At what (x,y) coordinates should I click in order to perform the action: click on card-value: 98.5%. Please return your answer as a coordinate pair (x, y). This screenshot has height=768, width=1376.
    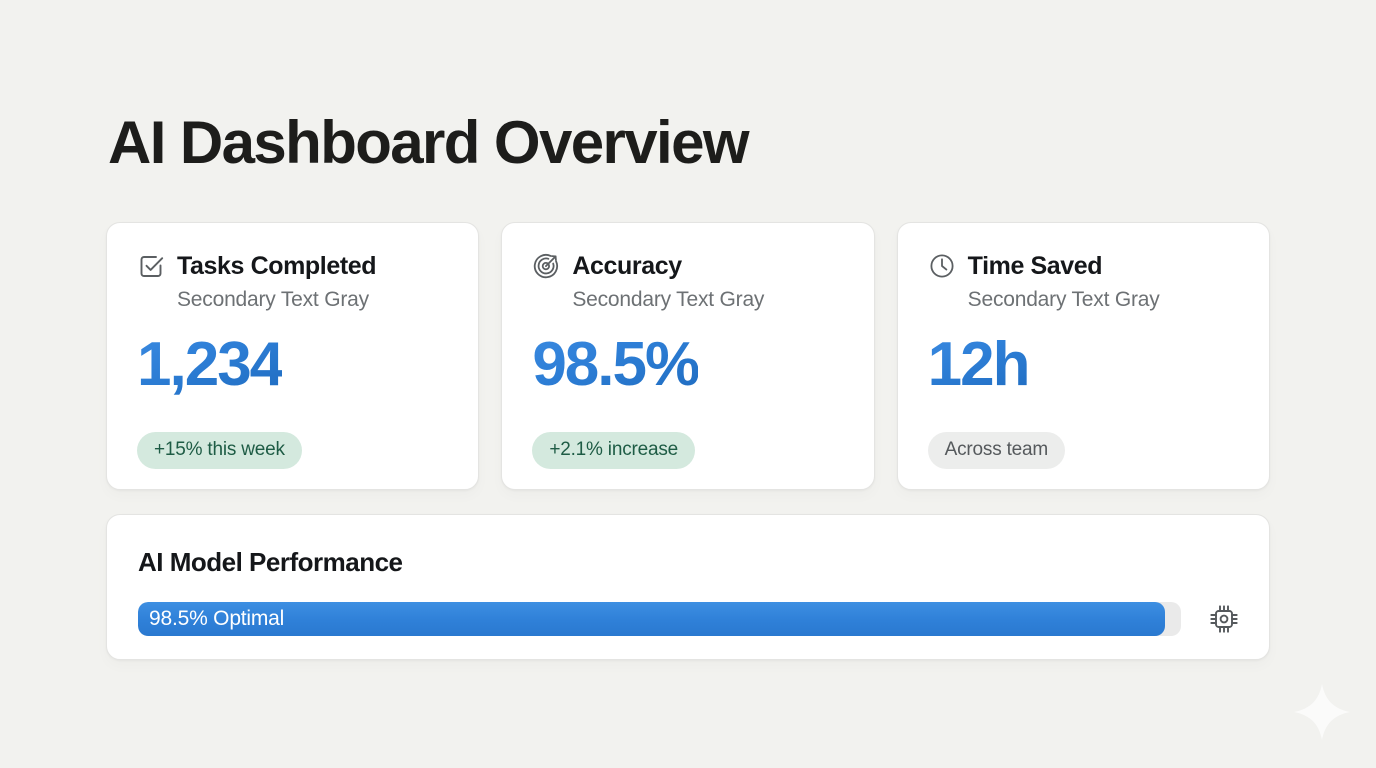
    Looking at the image, I should click on (616, 364).